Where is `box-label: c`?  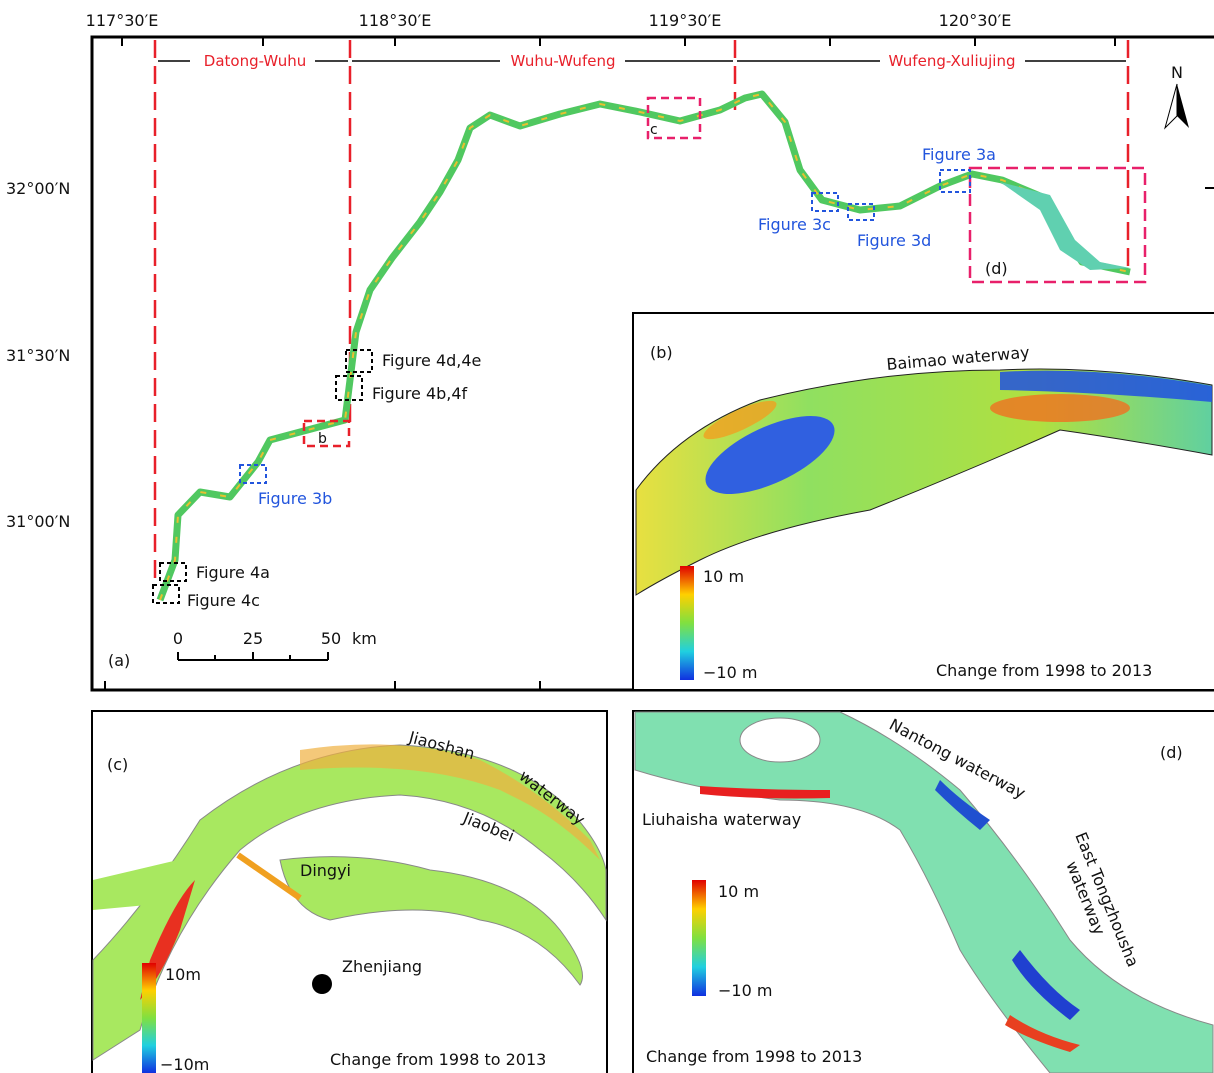
box-label: c is located at coordinates (654, 130).